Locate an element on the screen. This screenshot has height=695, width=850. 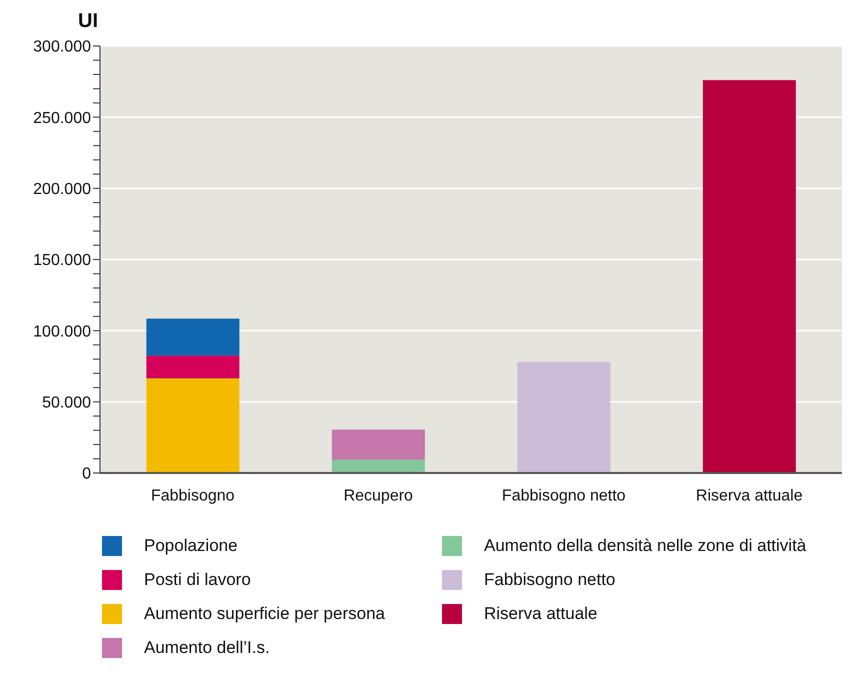
y-tick-label: 250.000 is located at coordinates (62, 118).